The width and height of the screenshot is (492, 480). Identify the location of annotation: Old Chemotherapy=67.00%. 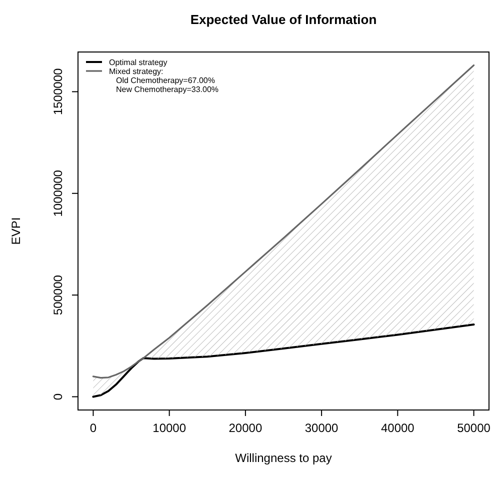
(165, 80).